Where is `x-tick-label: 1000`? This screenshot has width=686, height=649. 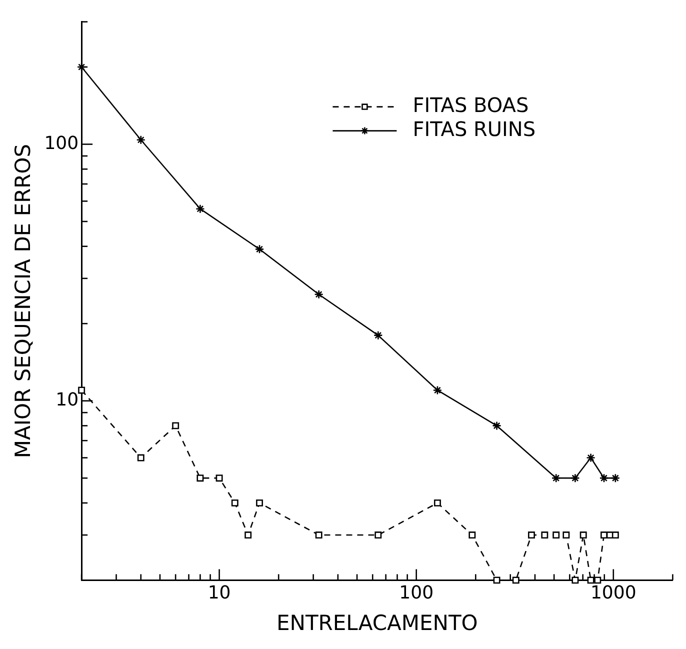
x-tick-label: 1000 is located at coordinates (613, 593).